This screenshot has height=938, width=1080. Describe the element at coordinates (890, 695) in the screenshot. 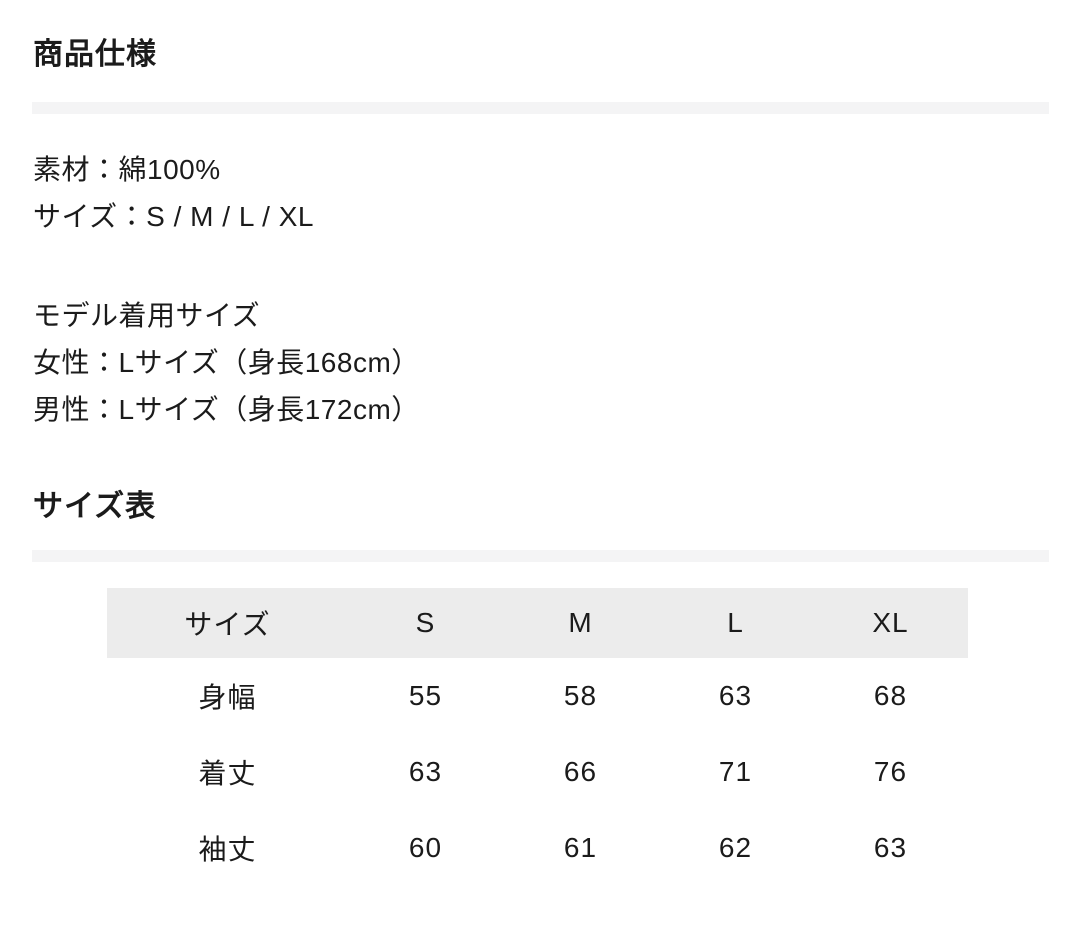

I see `size-value-cell: 68` at that location.